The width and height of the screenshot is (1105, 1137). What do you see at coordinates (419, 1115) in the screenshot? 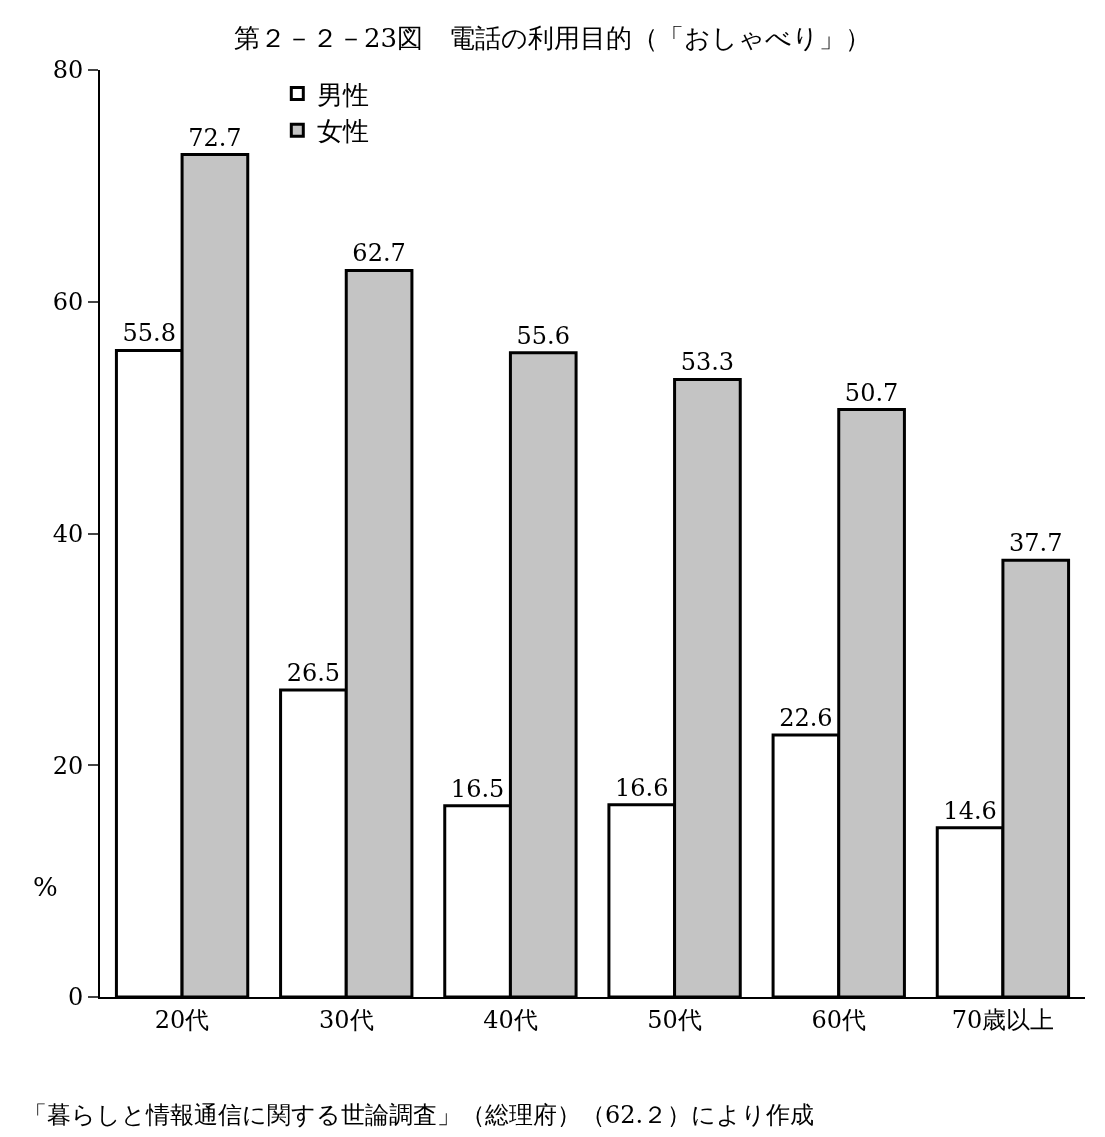
I see `text: 「暮らしと情報通信に関する世論調査」（総理府）（62.２）により作成` at bounding box center [419, 1115].